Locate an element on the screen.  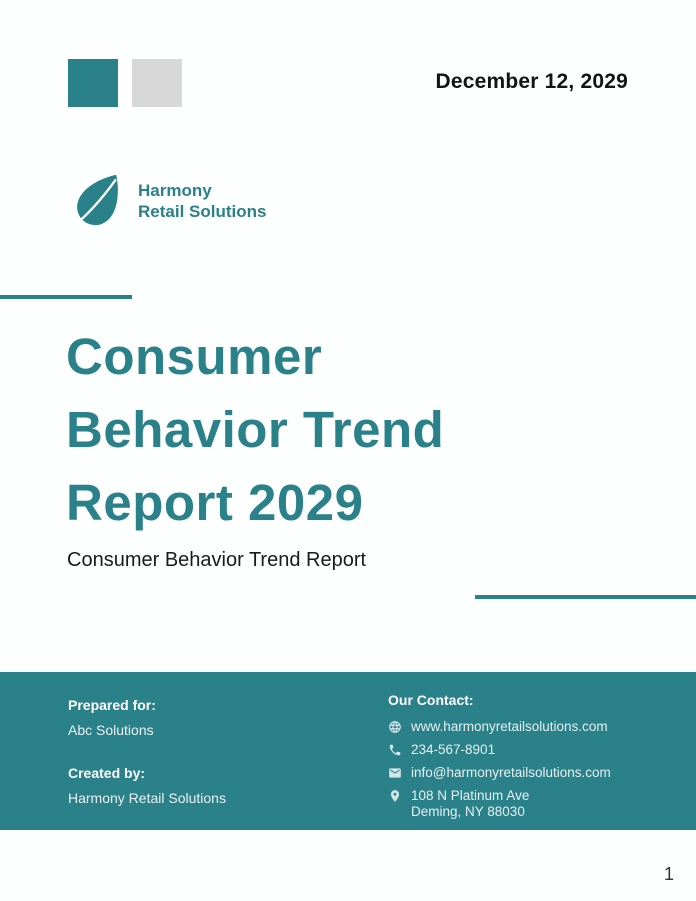
location-pin-icon is located at coordinates (395, 796).